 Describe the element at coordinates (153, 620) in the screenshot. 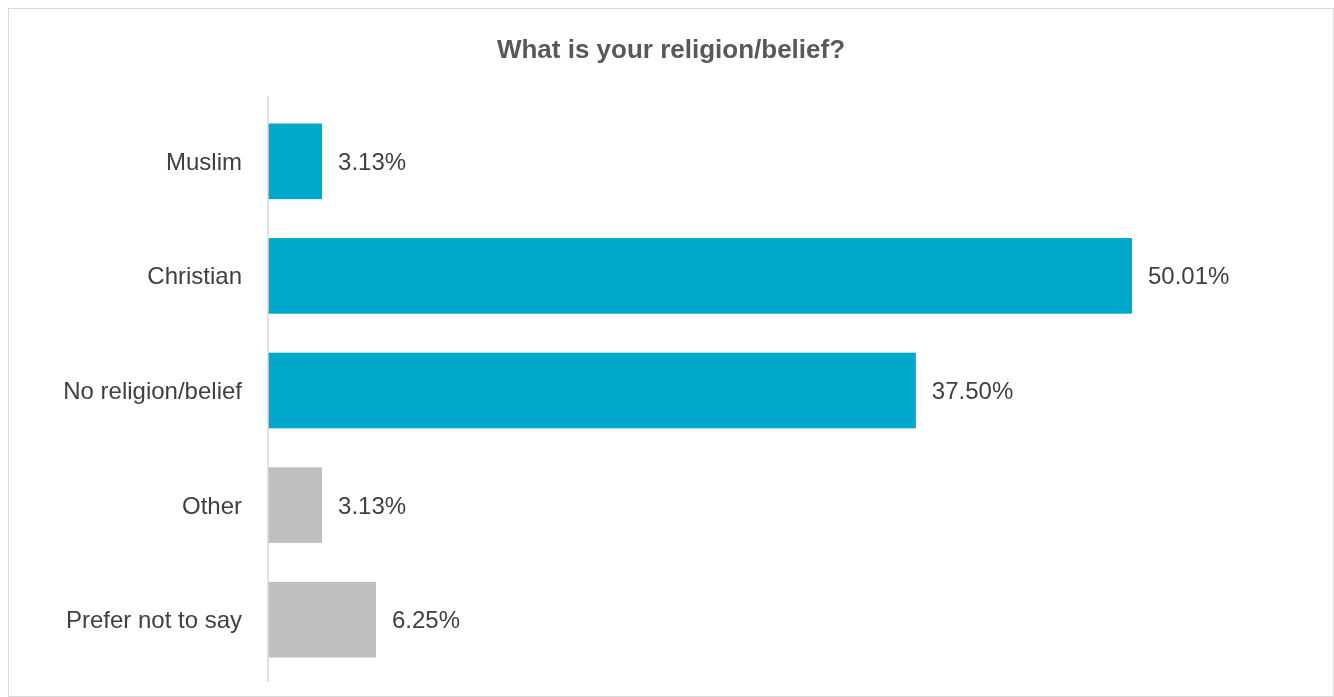

I see `y-tick-label: Prefer not to say` at that location.